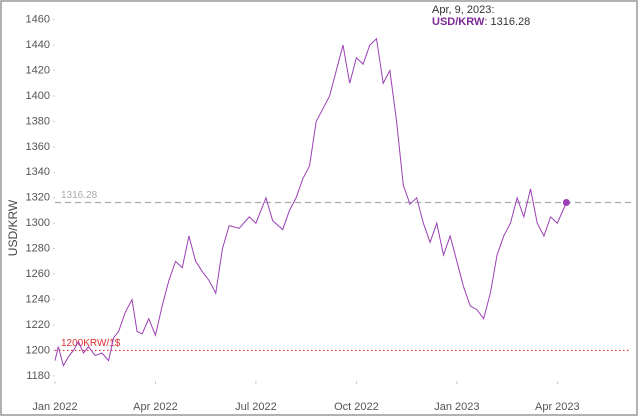 The height and width of the screenshot is (416, 638). Describe the element at coordinates (510, 22) in the screenshot. I see `tooltip-value: 1316.28` at that location.